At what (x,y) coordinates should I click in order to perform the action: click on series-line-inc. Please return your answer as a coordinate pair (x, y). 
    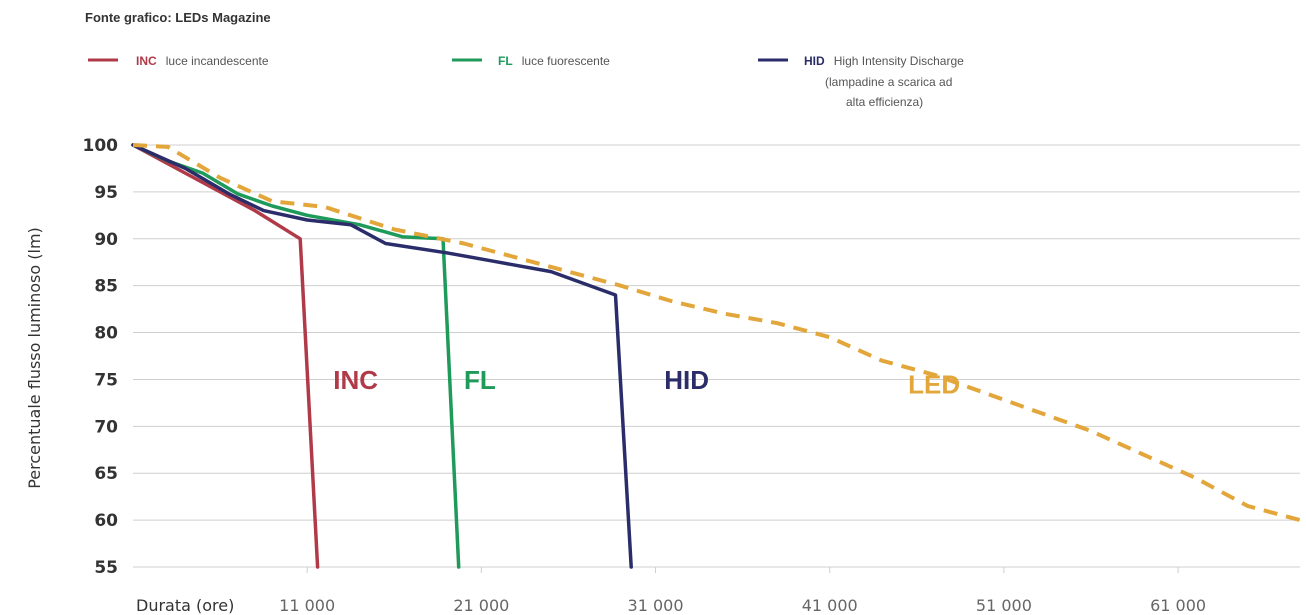
    Looking at the image, I should click on (225, 356).